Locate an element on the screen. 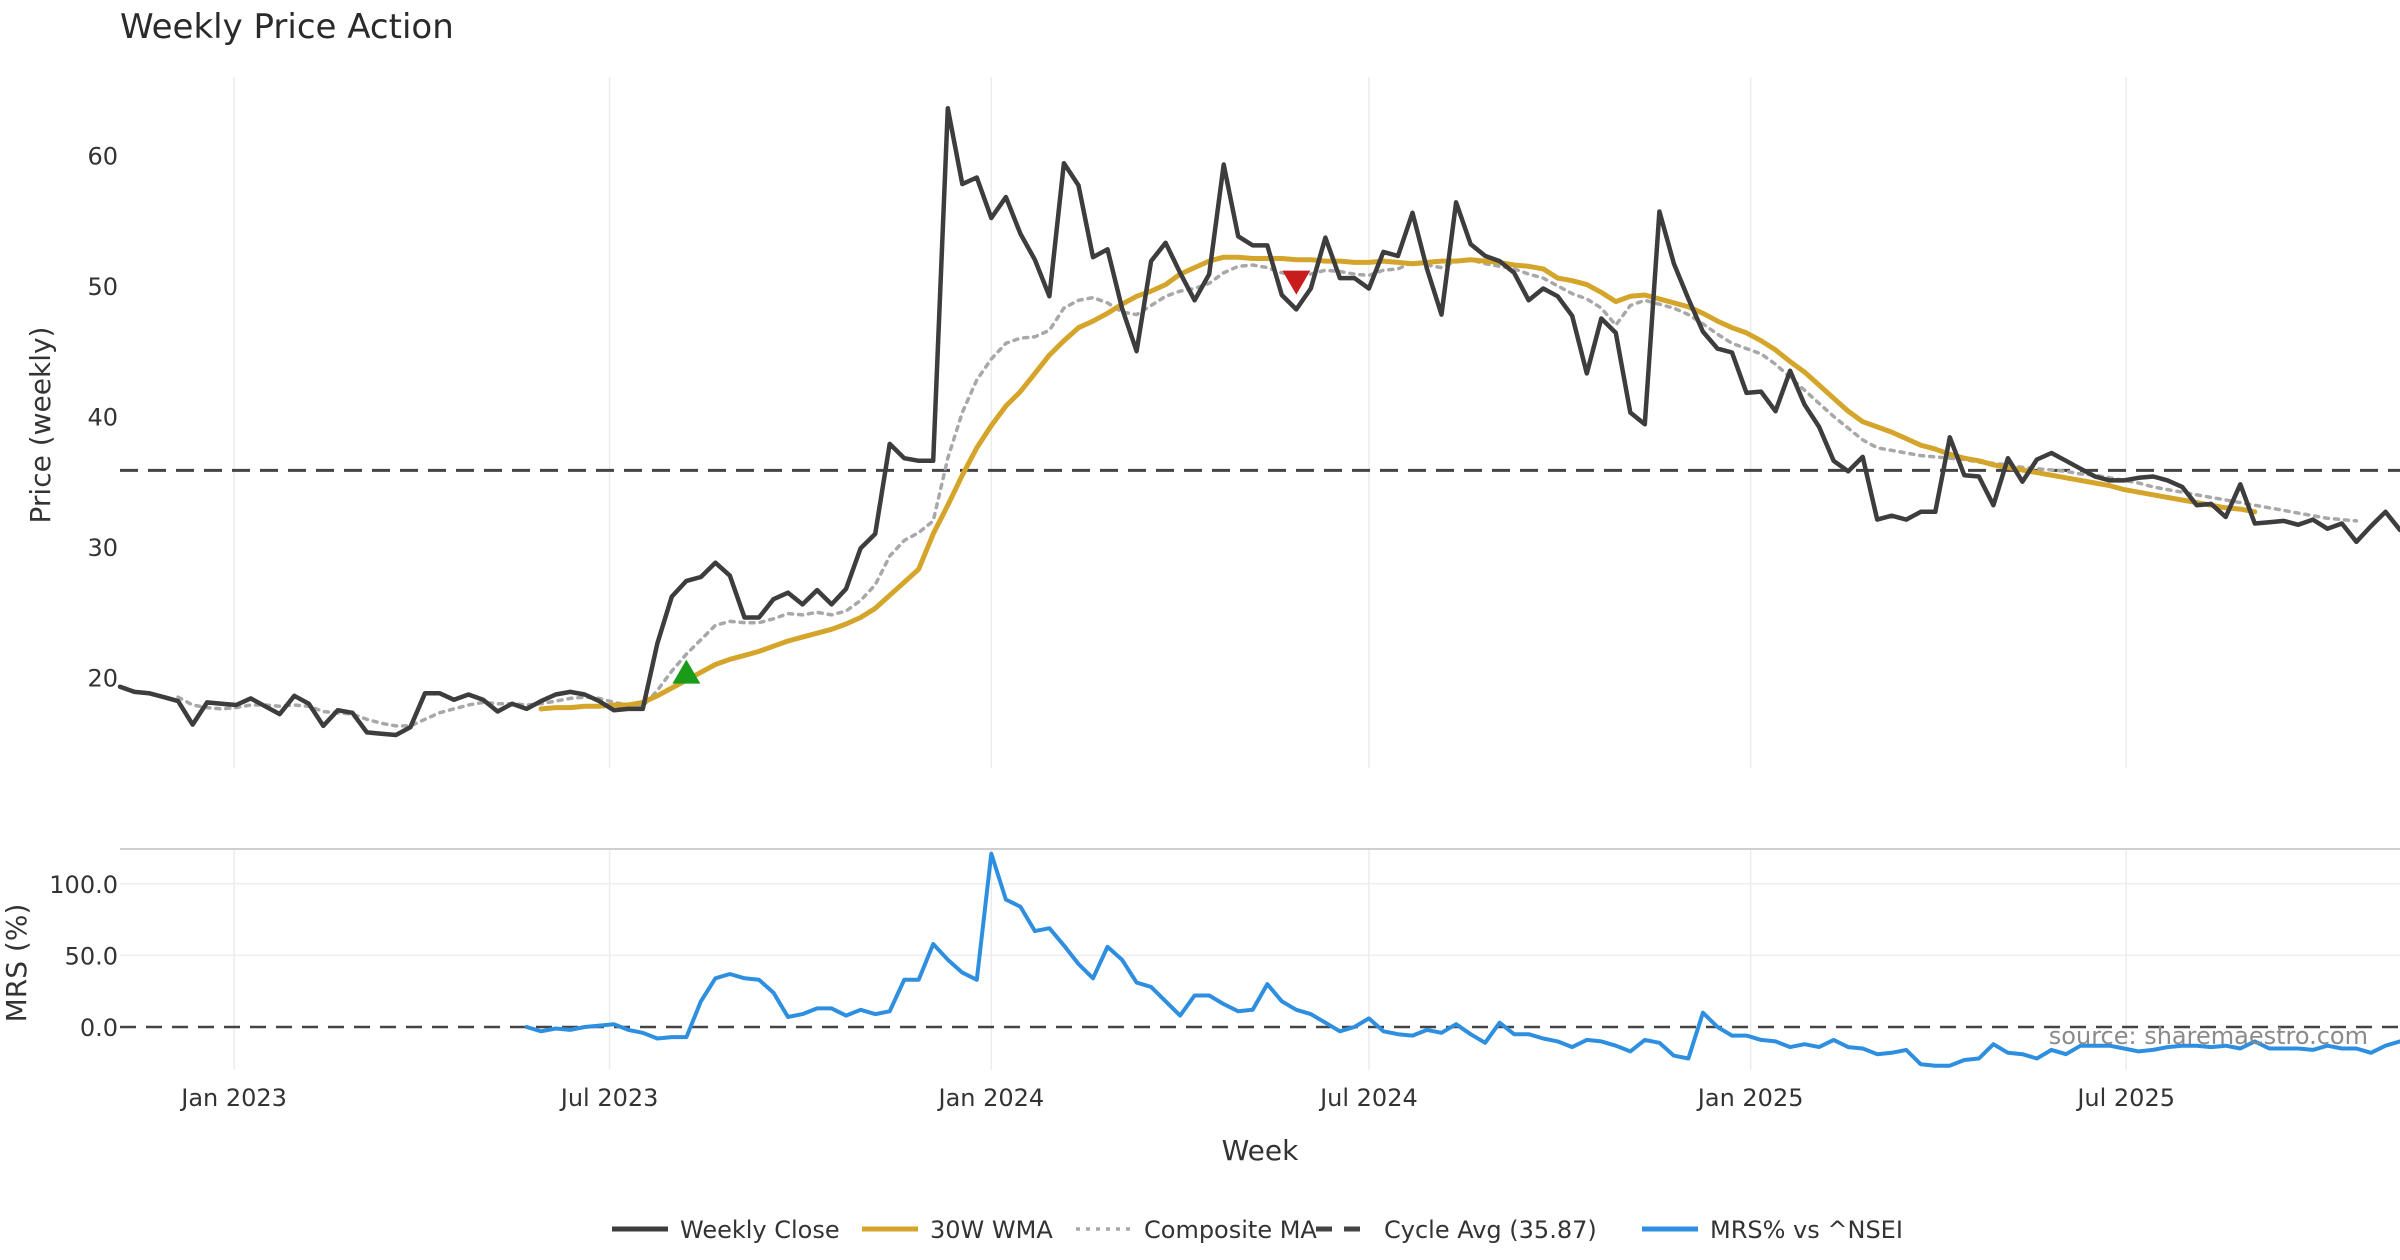  x-tick-label: Jan 2025 is located at coordinates (1750, 1098).